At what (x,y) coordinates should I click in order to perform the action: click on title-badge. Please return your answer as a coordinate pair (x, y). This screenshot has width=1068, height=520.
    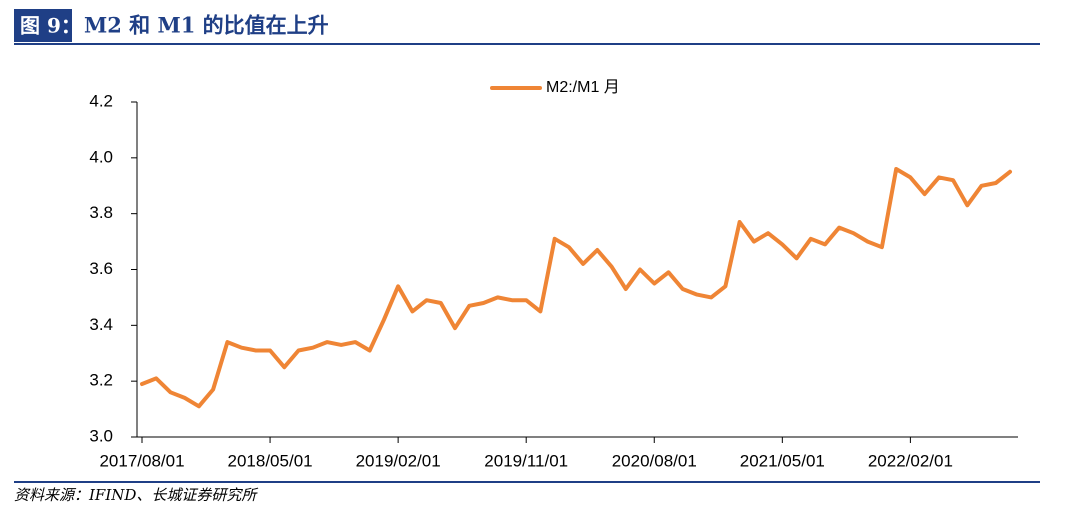
    Looking at the image, I should click on (43, 25).